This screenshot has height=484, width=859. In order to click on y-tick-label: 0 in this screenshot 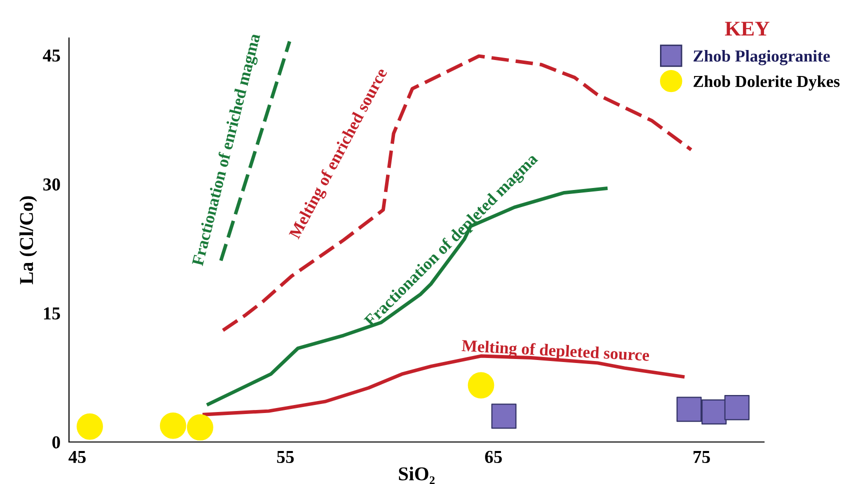, I will do `click(56, 442)`.